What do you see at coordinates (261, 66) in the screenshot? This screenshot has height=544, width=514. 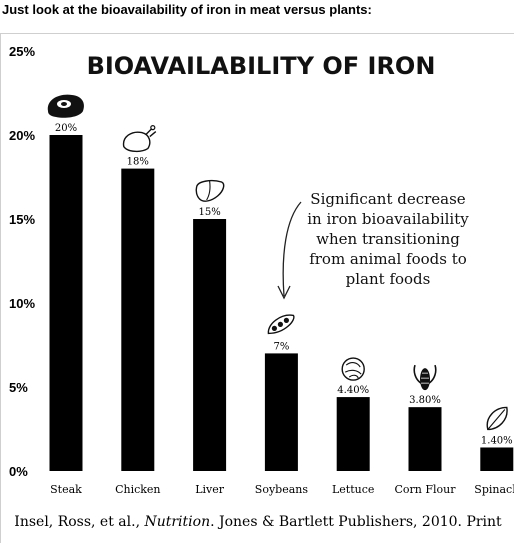 I see `chart-title: BIOAVAILABILITY OF IRON` at bounding box center [261, 66].